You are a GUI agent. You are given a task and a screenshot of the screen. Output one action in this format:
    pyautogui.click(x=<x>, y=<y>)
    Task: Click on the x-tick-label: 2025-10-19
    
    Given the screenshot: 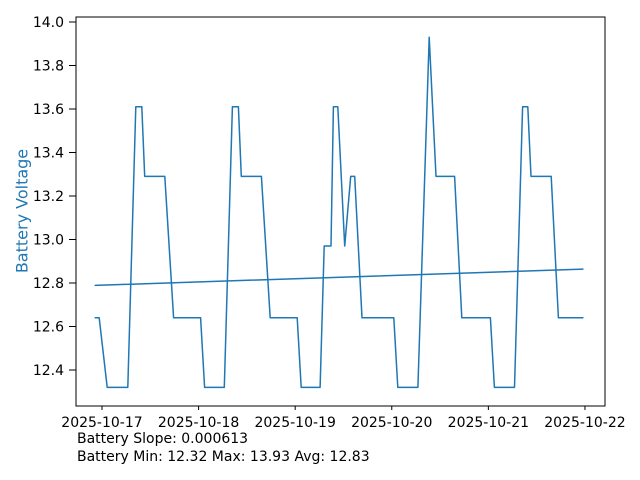 What is the action you would take?
    pyautogui.click(x=294, y=423)
    